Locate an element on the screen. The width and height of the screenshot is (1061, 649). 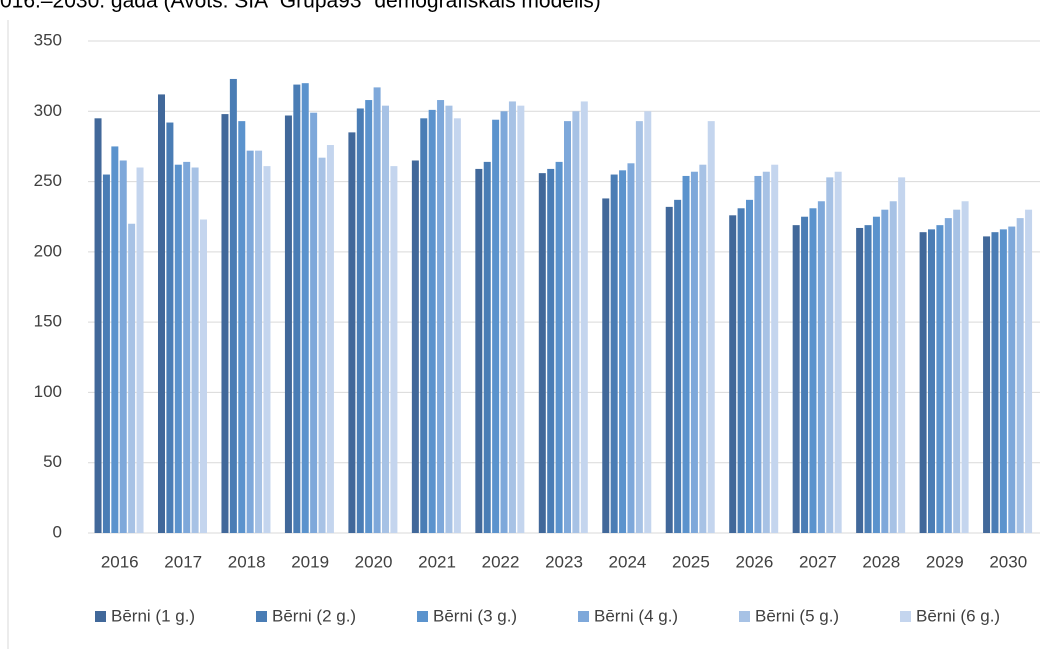
x-tick-label: 2029 is located at coordinates (945, 561).